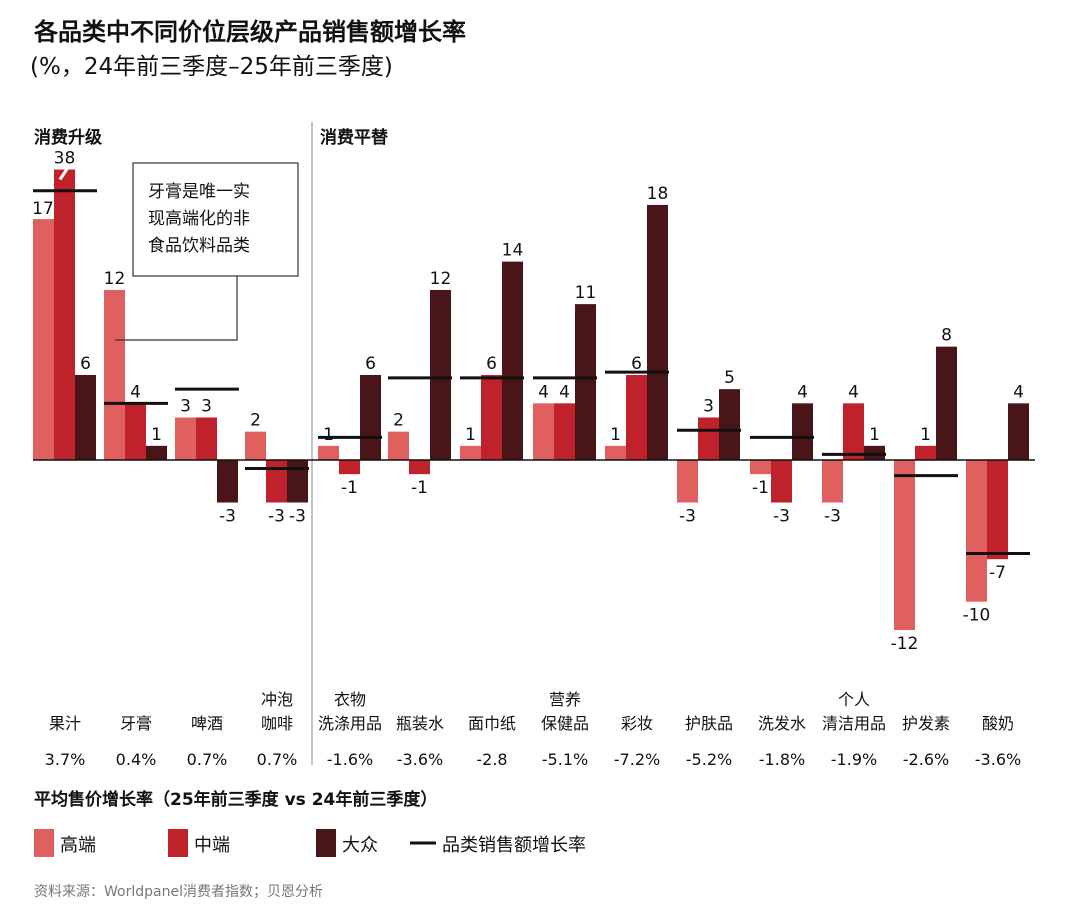 The width and height of the screenshot is (1080, 922). Describe the element at coordinates (854, 699) in the screenshot. I see `category-label: 个人` at that location.